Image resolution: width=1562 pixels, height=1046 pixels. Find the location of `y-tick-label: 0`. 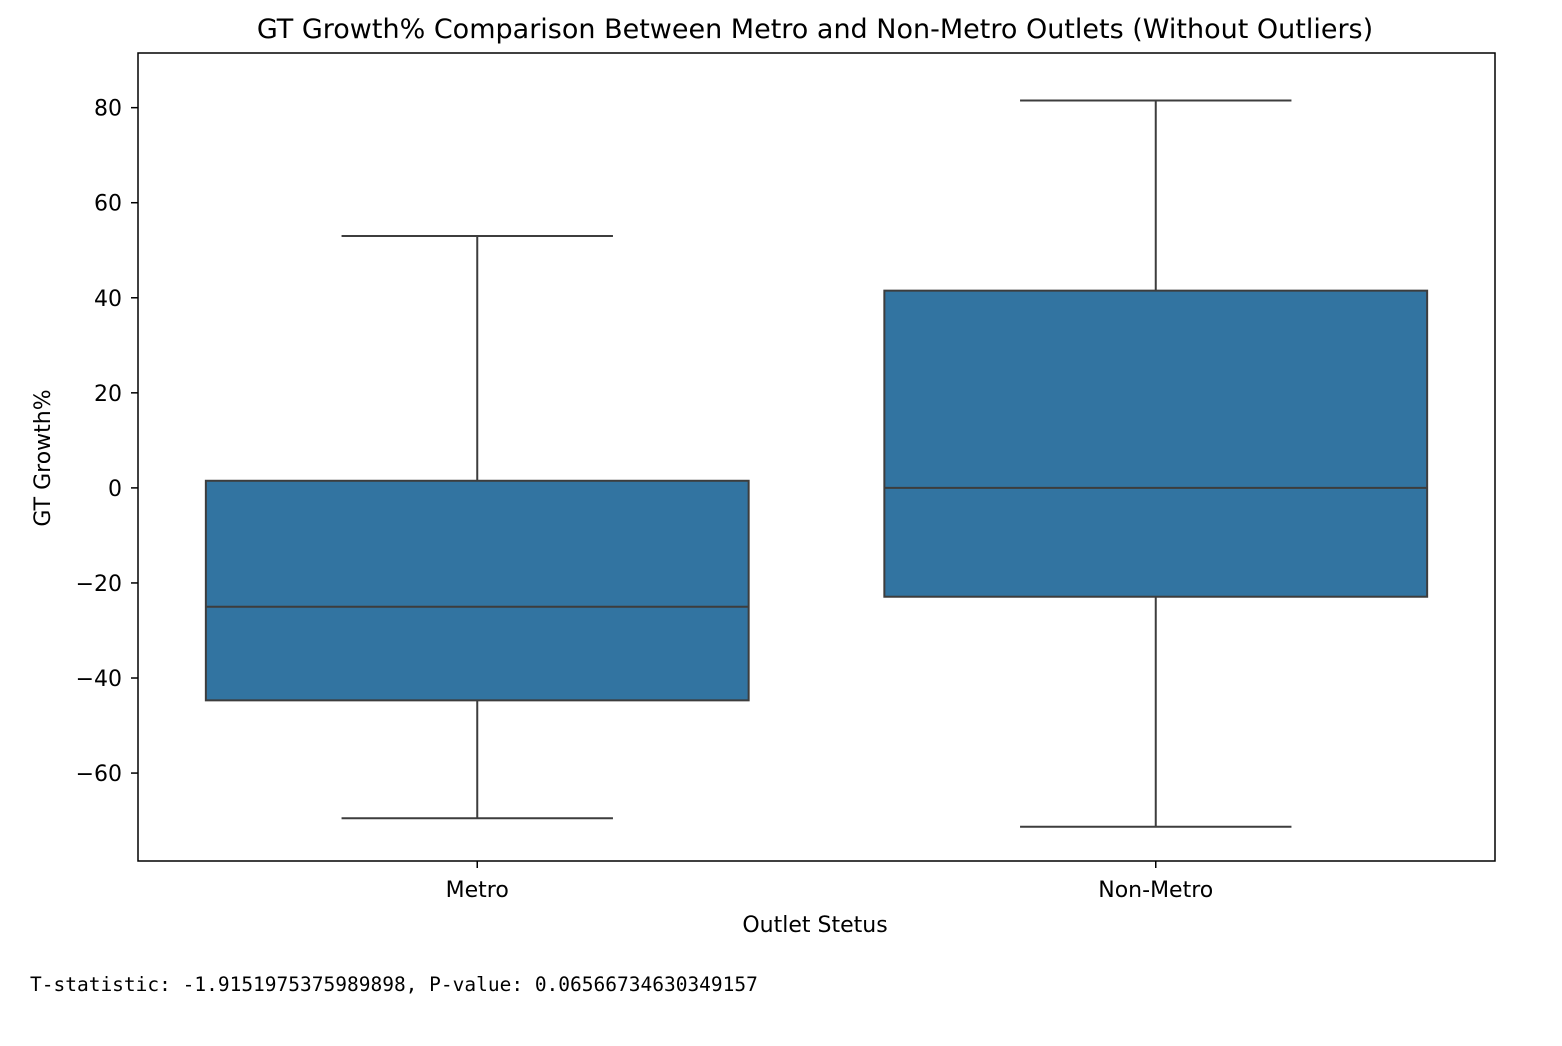

y-tick-label: 0 is located at coordinates (115, 489).